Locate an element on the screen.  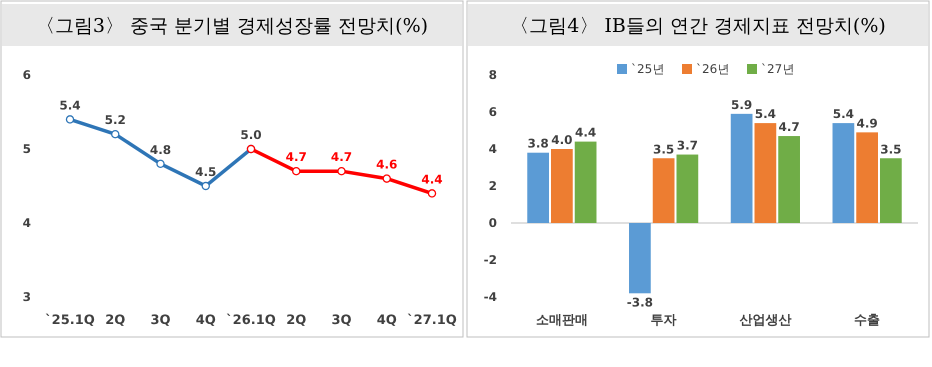
data-label: 4.5 is located at coordinates (205, 172).